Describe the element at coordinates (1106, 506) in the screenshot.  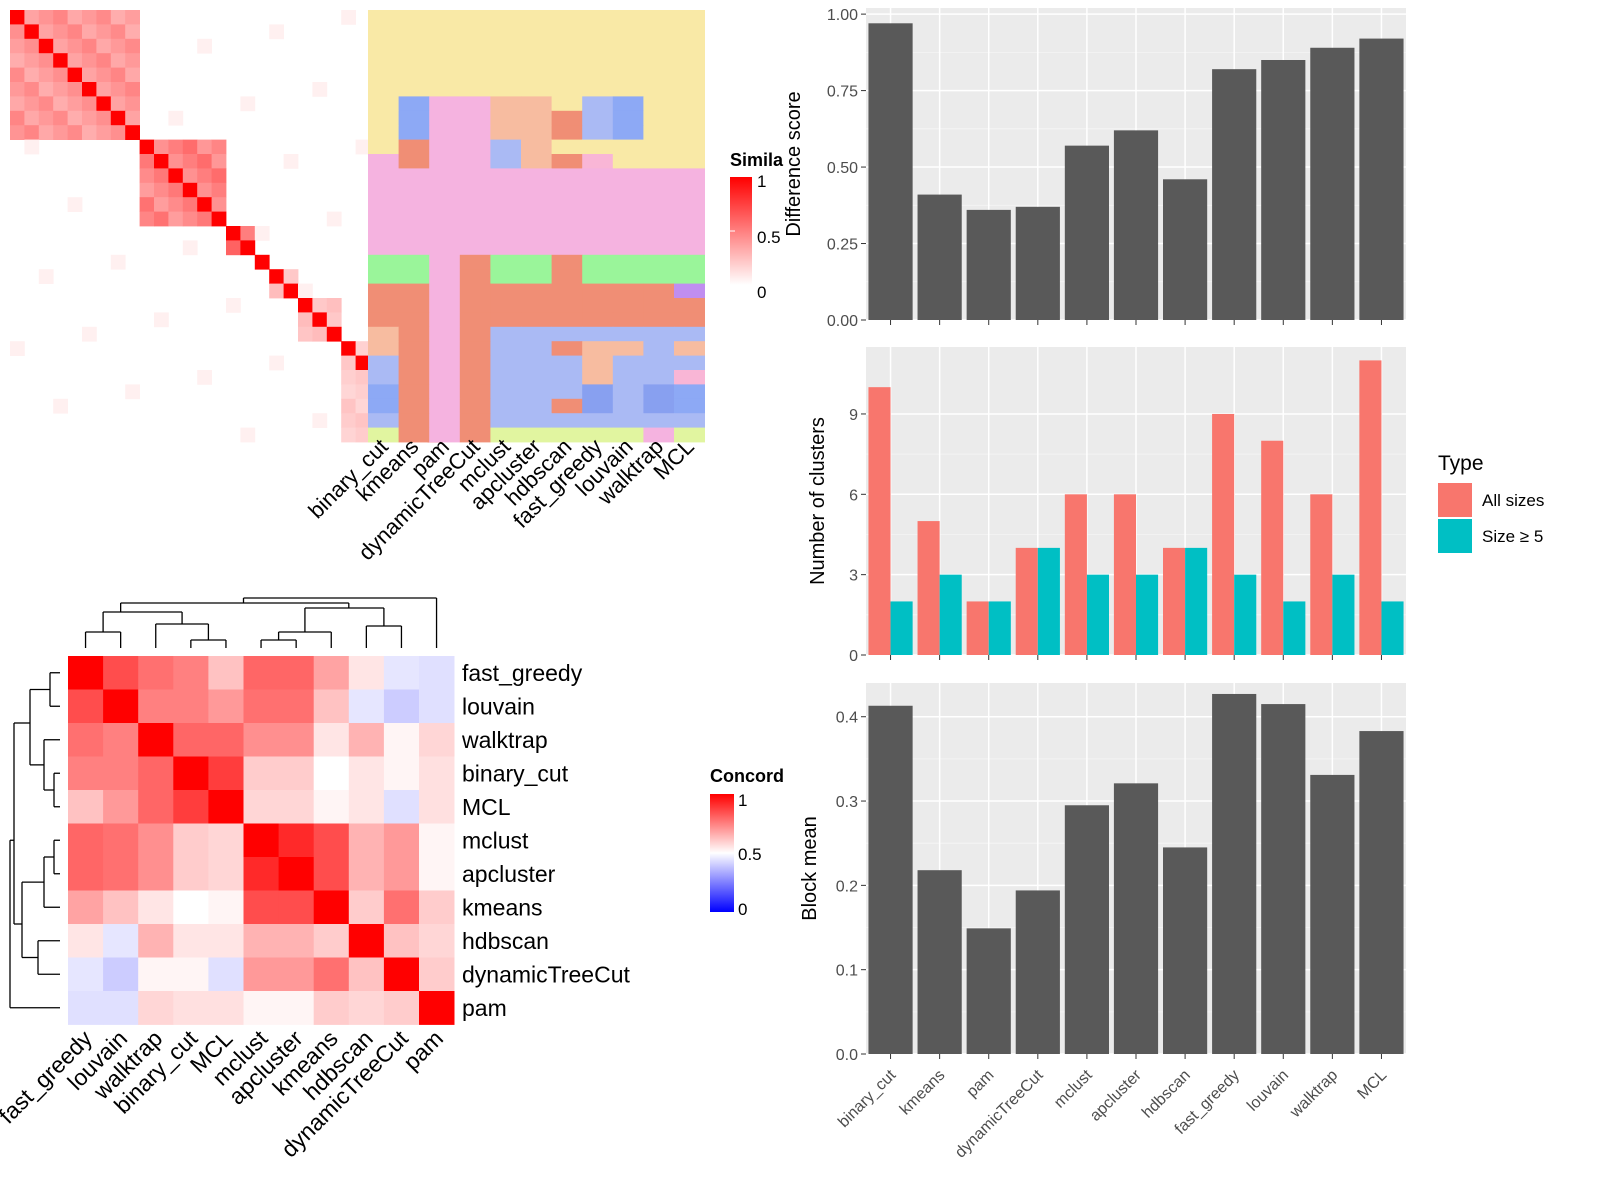
I see `number_of_clusters-panel: 0 3 6 9 Number of clusters` at that location.